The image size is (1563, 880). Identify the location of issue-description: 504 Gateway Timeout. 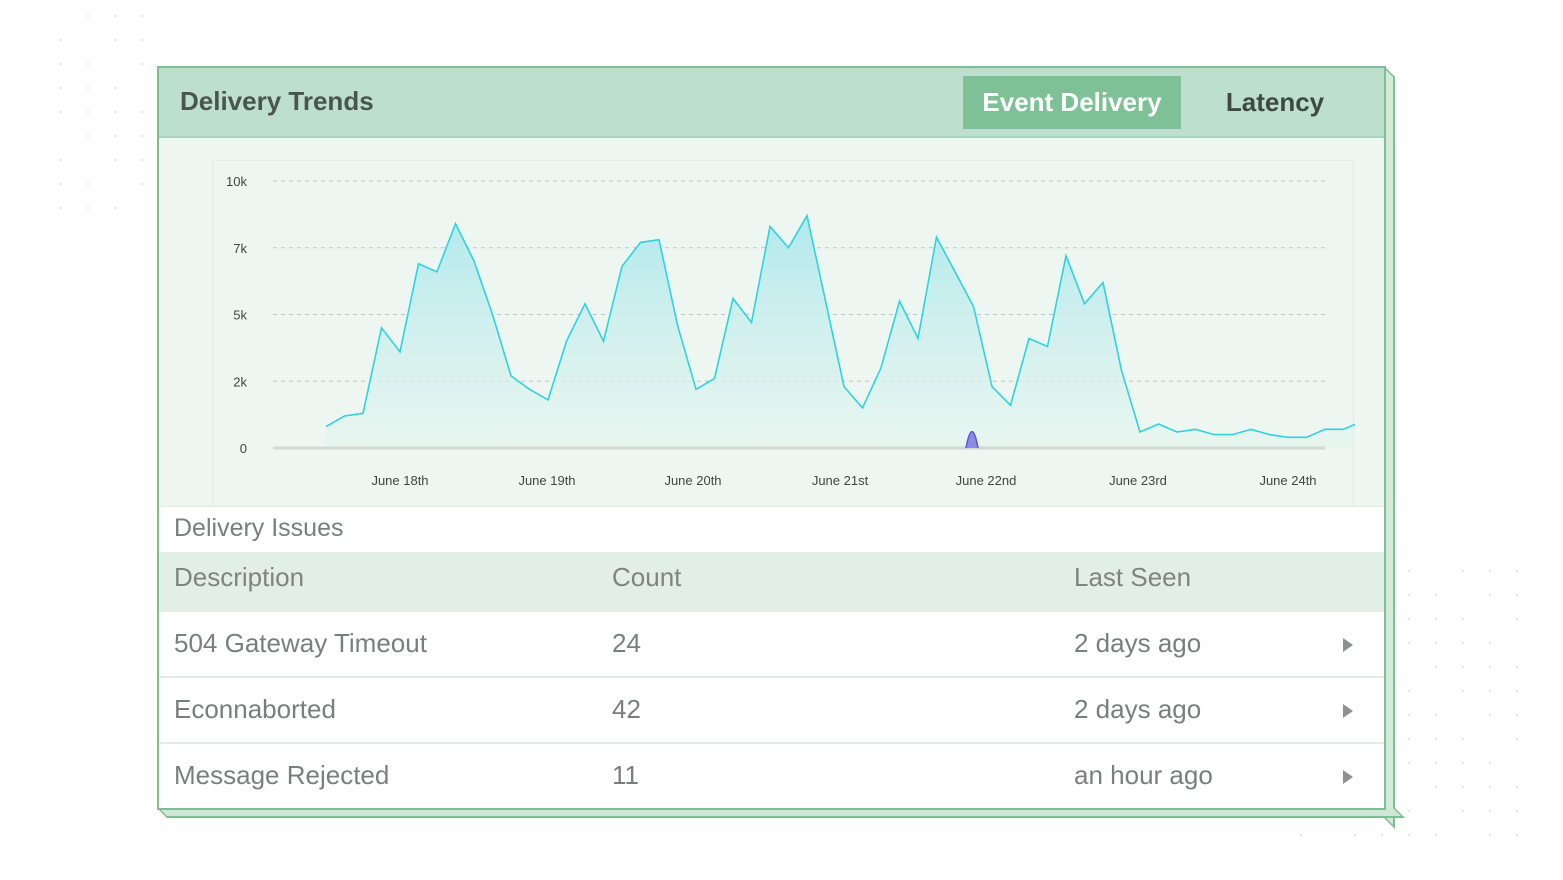
(300, 643).